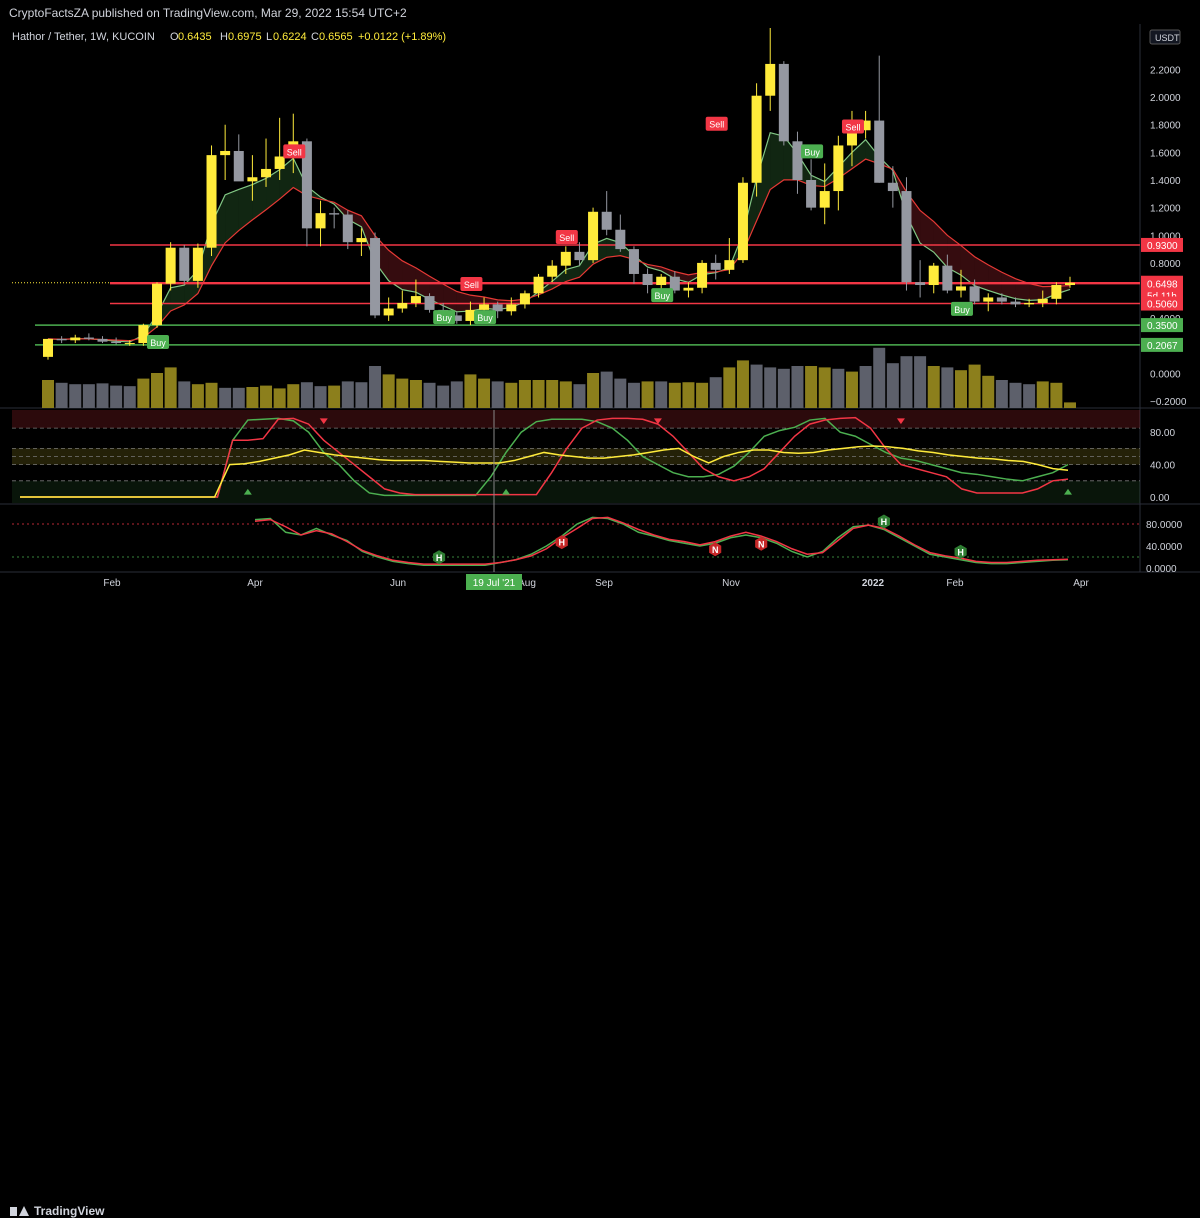  Describe the element at coordinates (19, 1211) in the screenshot. I see `tradingview-logo-icon` at that location.